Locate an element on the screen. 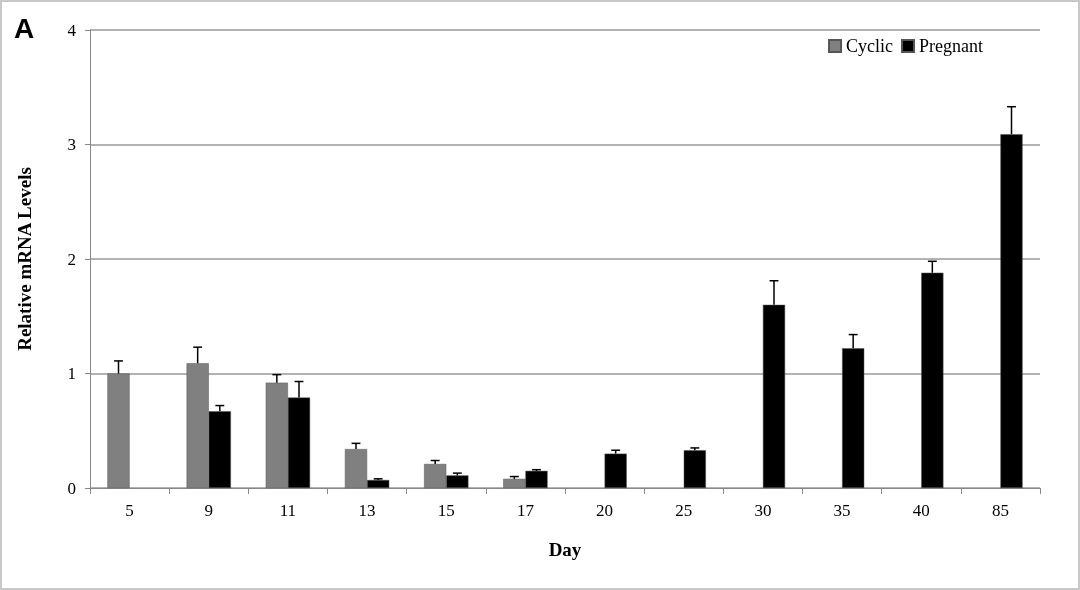 The width and height of the screenshot is (1080, 590). legend-label: Pregnant is located at coordinates (951, 46).